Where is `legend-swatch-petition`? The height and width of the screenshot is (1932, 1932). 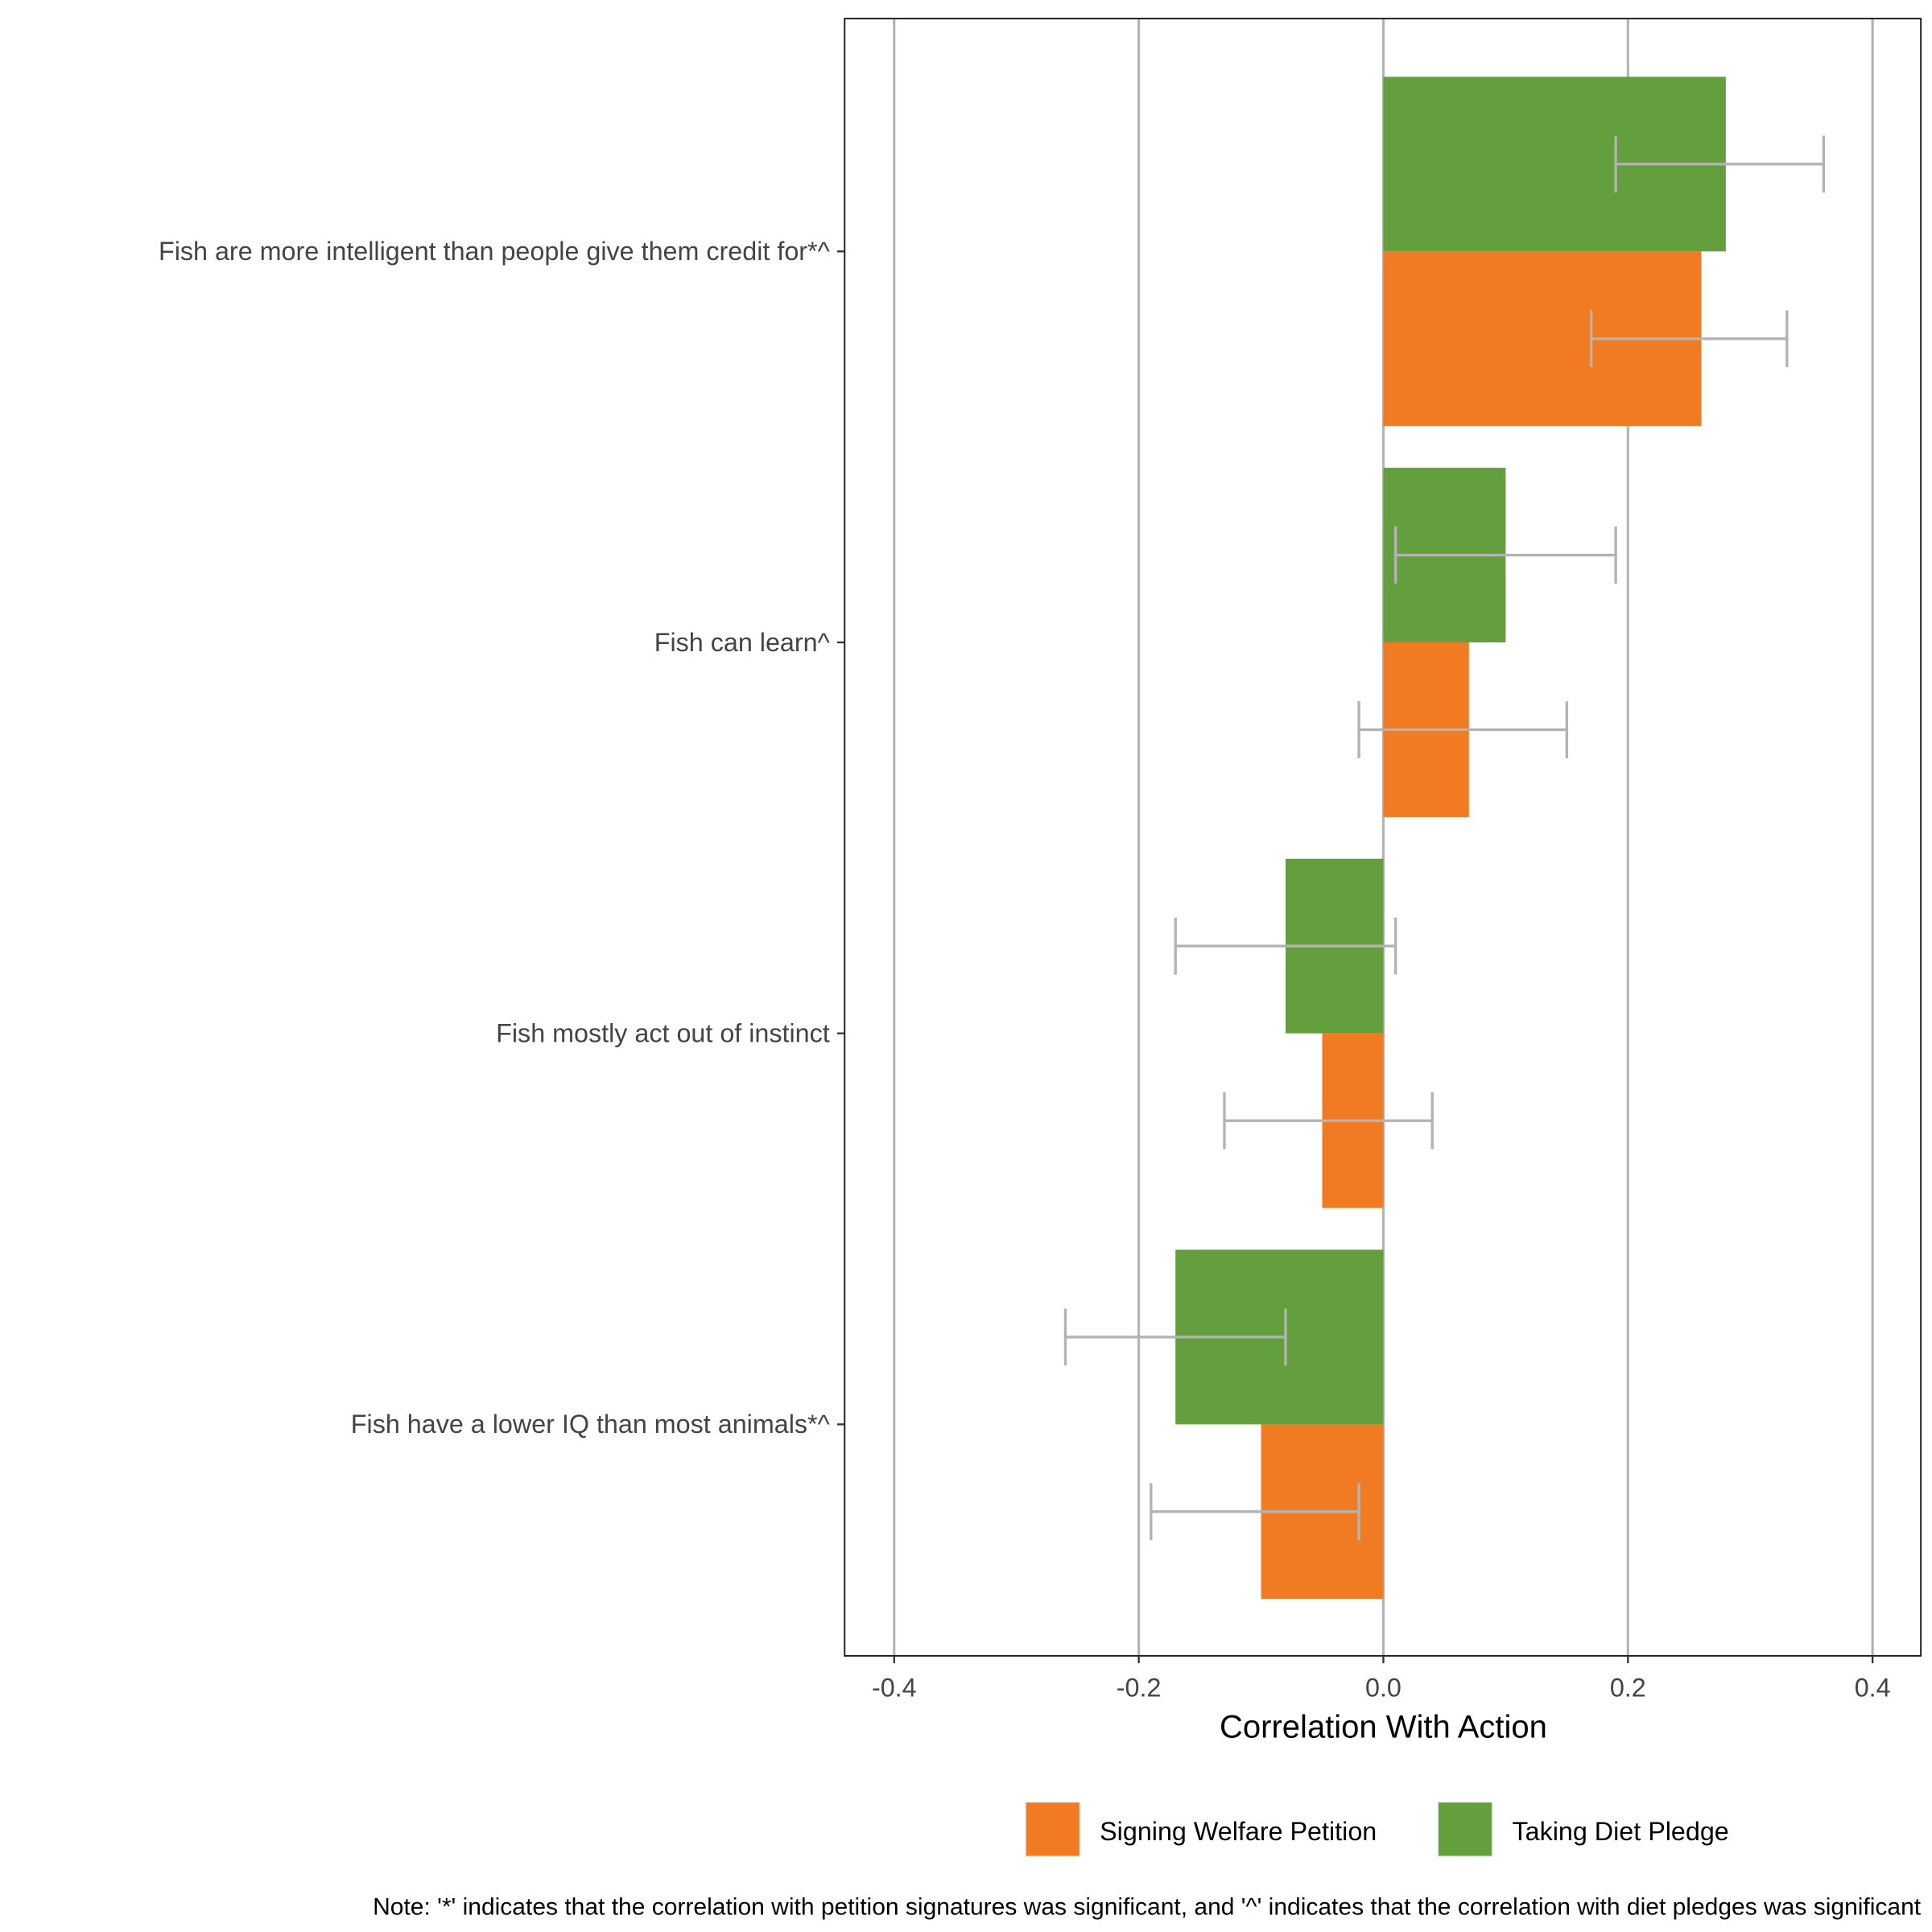
legend-swatch-petition is located at coordinates (1053, 1829).